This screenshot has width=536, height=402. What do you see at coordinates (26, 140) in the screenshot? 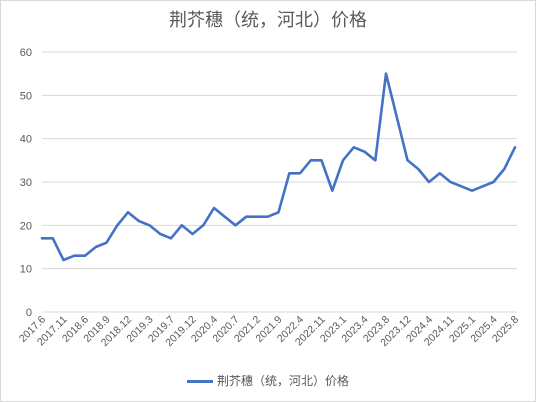
I see `y-tick-label: 40` at bounding box center [26, 140].